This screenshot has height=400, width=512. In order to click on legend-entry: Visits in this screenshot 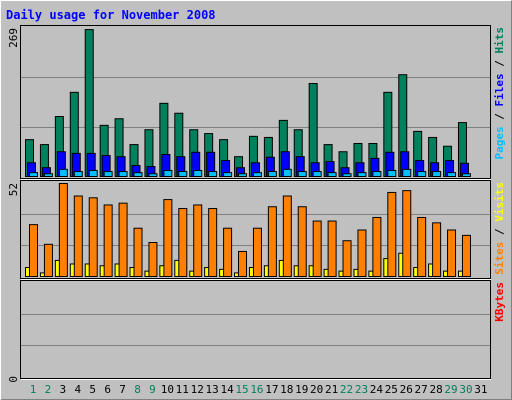, I will do `click(499, 202)`.